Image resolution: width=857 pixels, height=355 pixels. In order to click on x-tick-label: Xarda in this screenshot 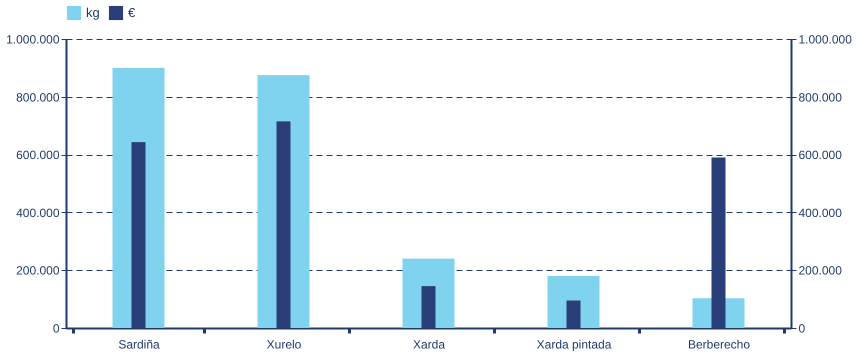, I will do `click(429, 345)`.